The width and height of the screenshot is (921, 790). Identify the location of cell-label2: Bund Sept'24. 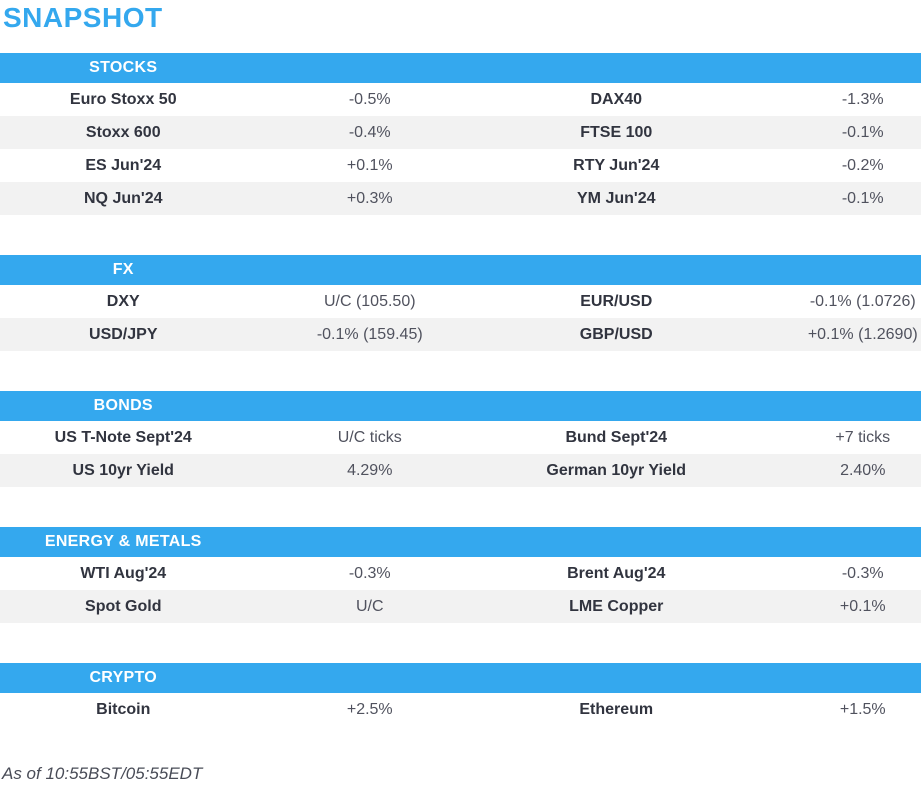
(616, 437).